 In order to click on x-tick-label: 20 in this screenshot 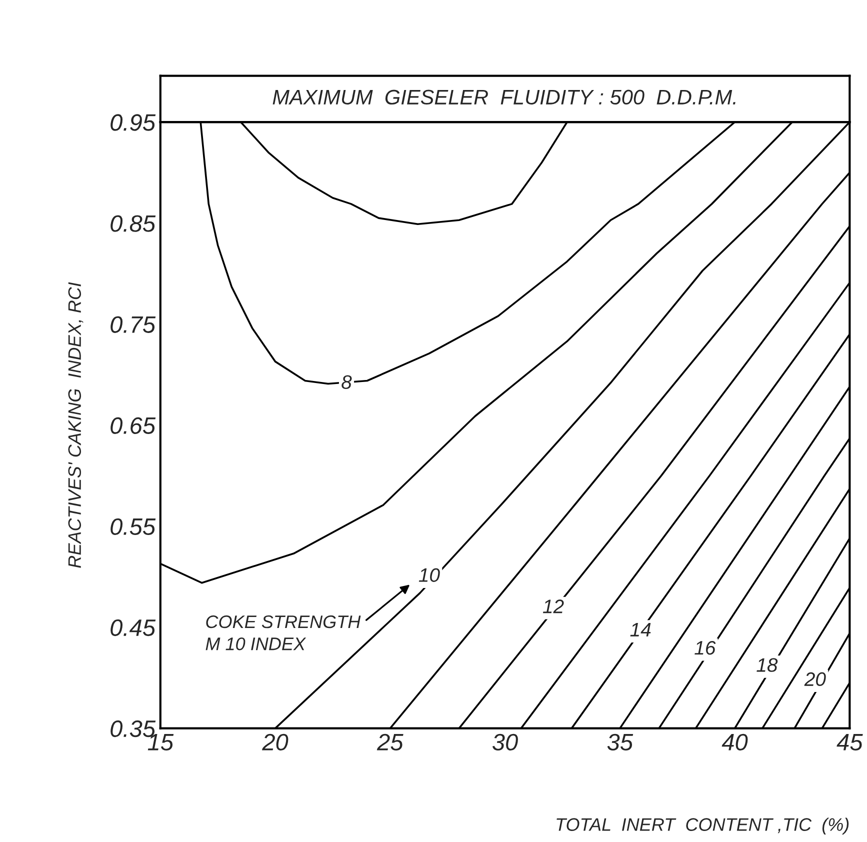, I will do `click(275, 742)`.